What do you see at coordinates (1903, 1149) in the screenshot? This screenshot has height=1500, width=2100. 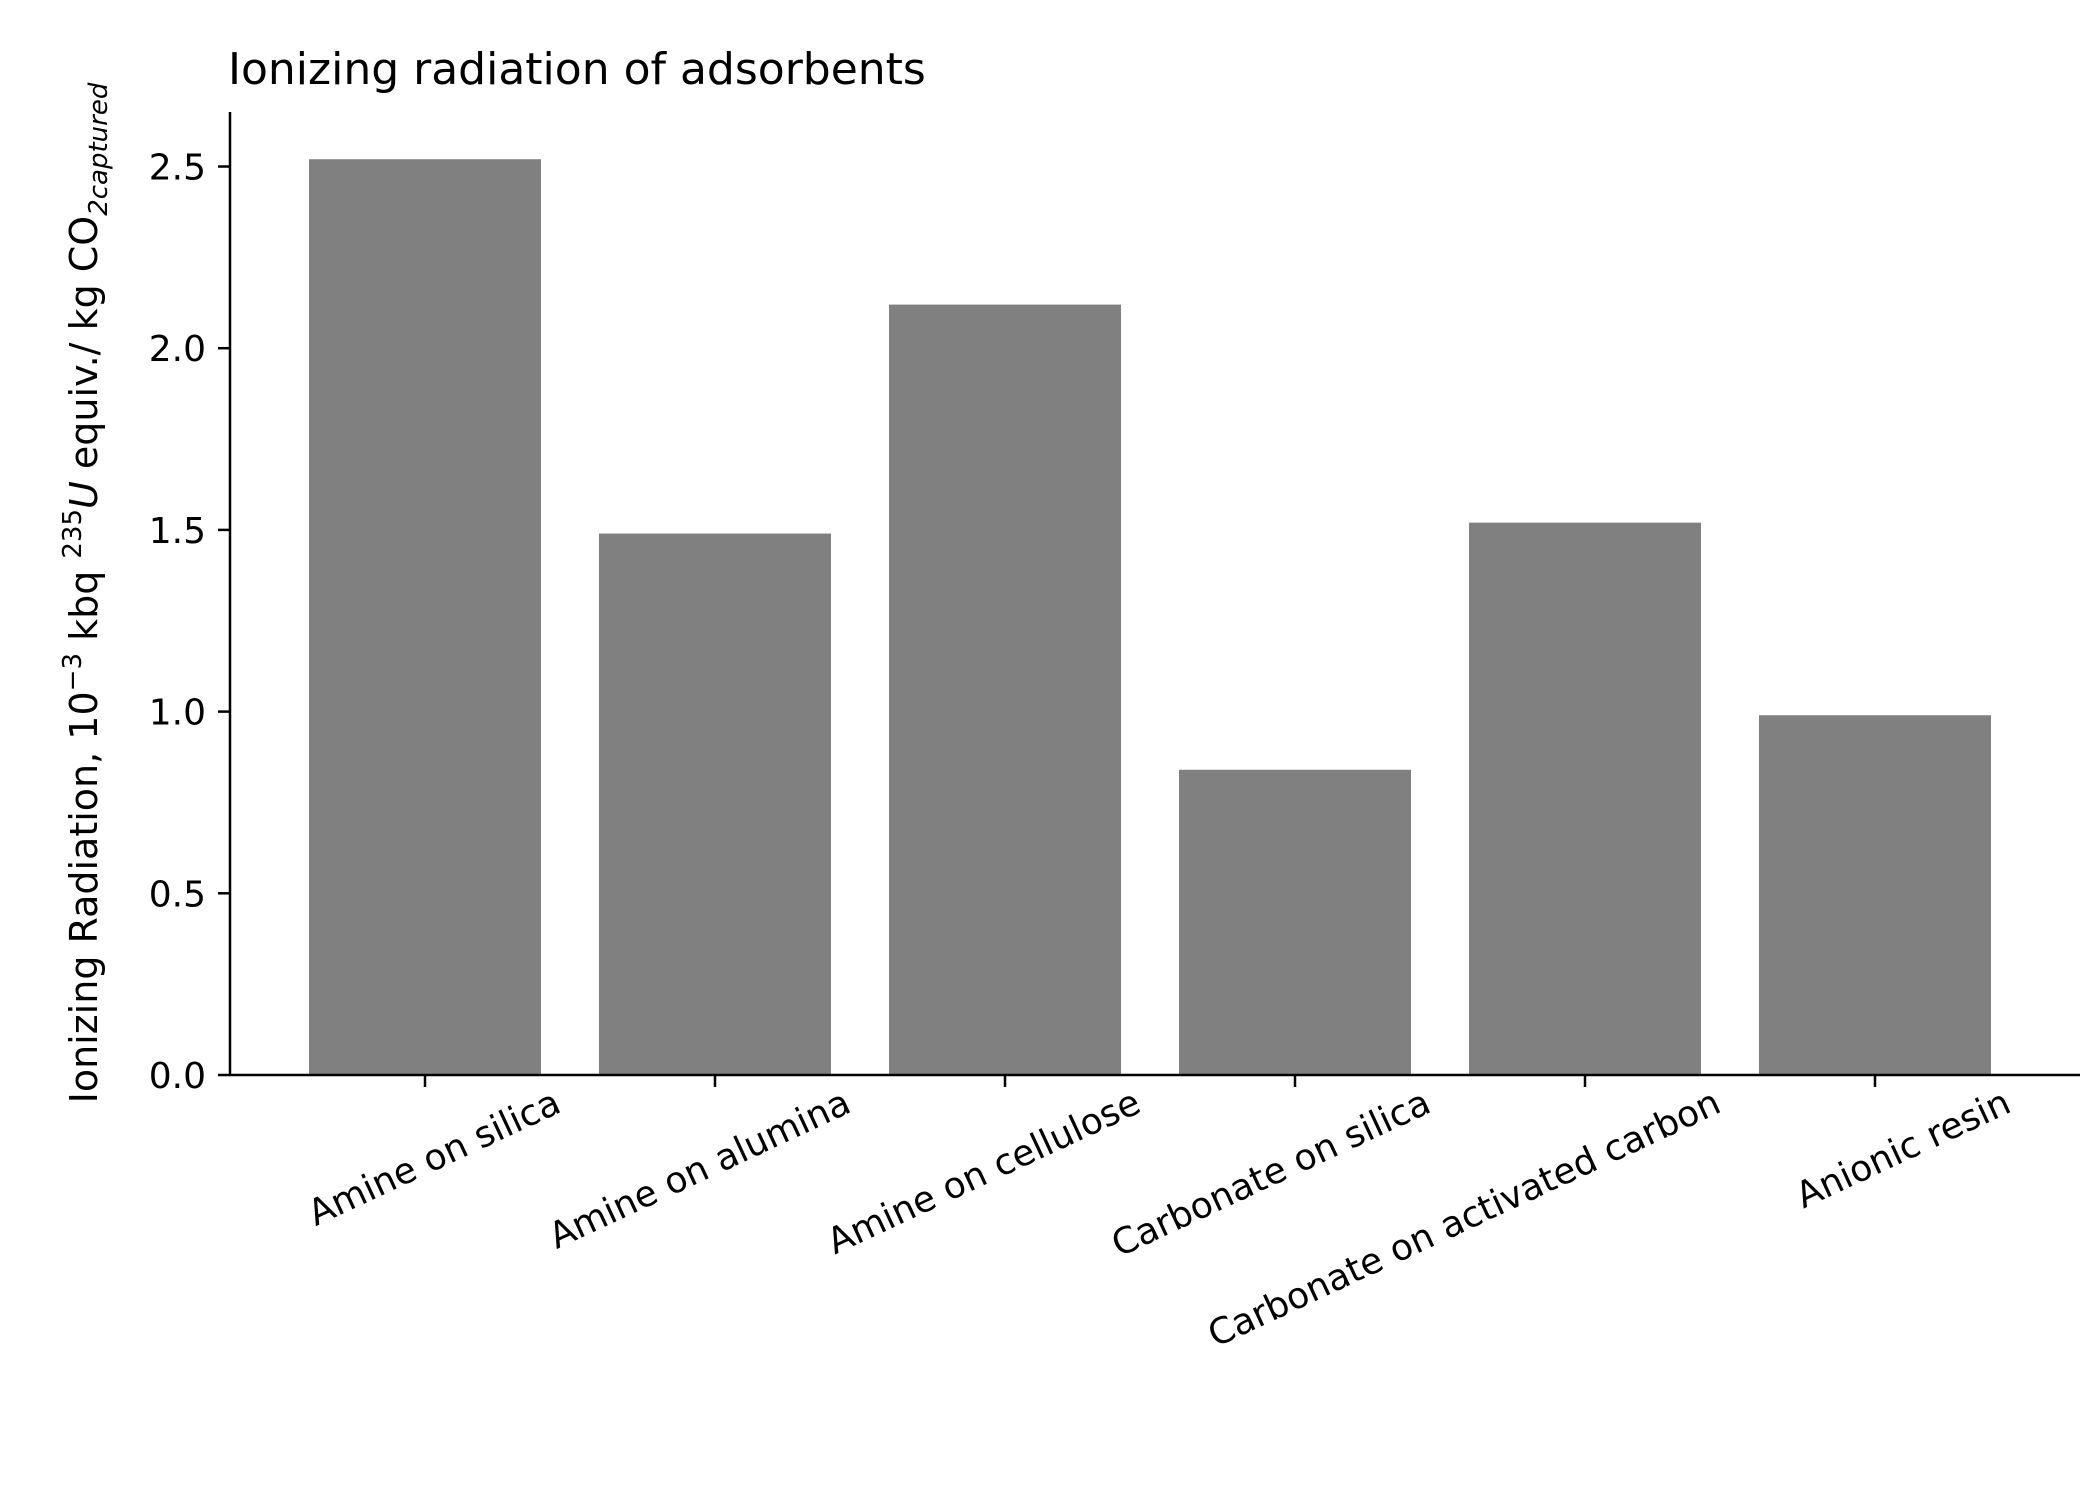 I see `x-tick-label-6: Anionic resin` at bounding box center [1903, 1149].